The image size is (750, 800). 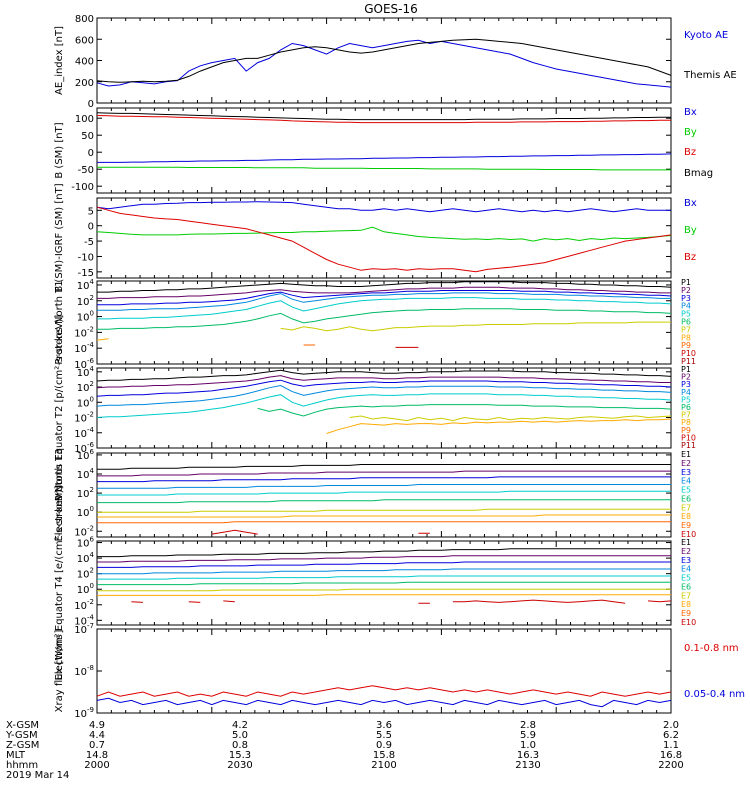 What do you see at coordinates (84, 19) in the screenshot?
I see `y-tick-label: 800` at bounding box center [84, 19].